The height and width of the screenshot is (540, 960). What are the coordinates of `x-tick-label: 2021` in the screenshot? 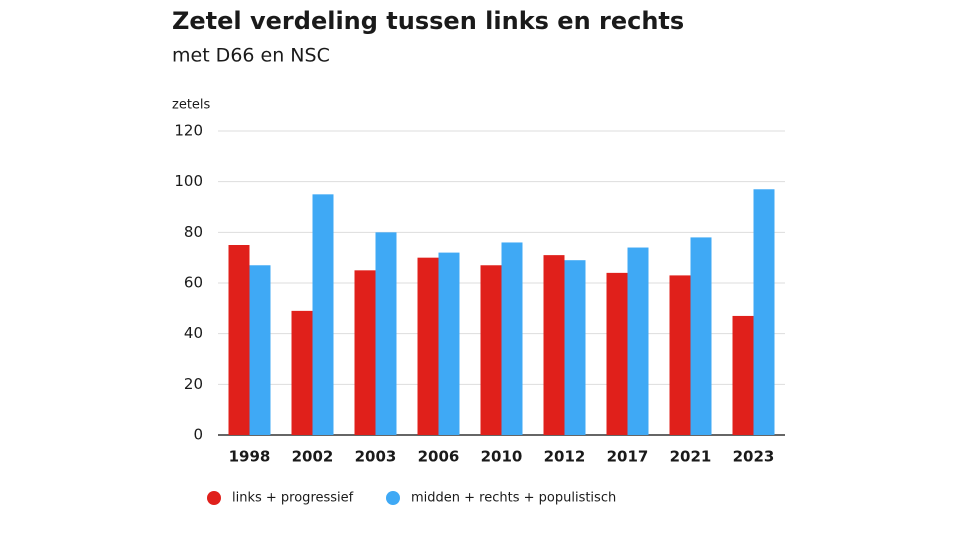 It's located at (691, 457).